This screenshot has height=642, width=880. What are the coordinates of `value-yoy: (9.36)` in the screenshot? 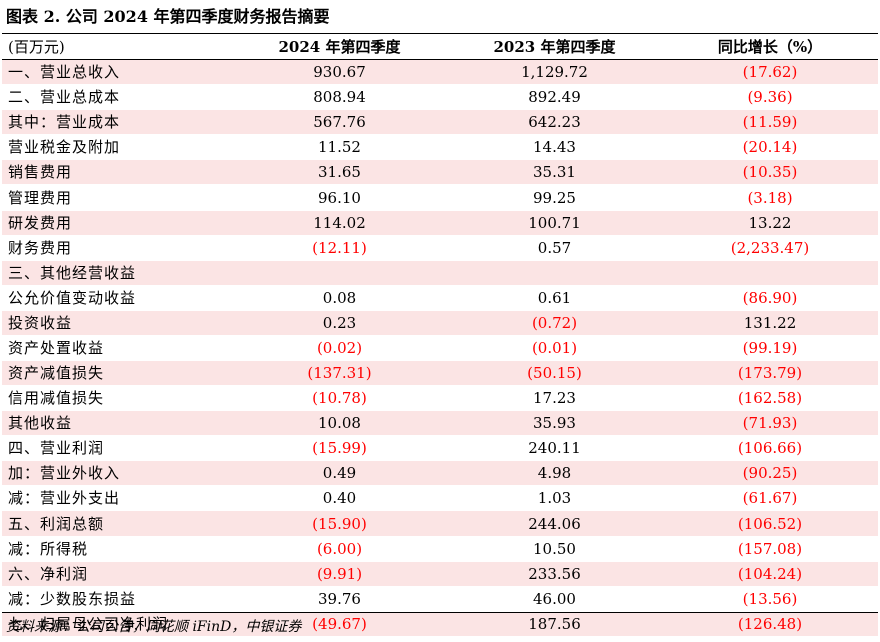 It's located at (770, 97).